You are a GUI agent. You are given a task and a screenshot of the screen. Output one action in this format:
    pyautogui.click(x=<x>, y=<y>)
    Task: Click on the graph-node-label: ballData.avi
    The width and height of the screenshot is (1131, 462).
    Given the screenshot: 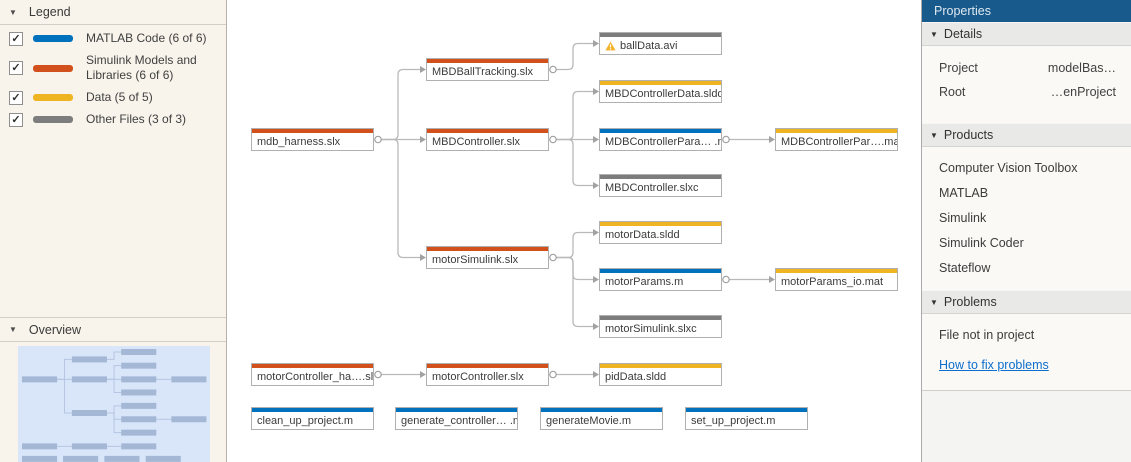 What is the action you would take?
    pyautogui.click(x=649, y=45)
    